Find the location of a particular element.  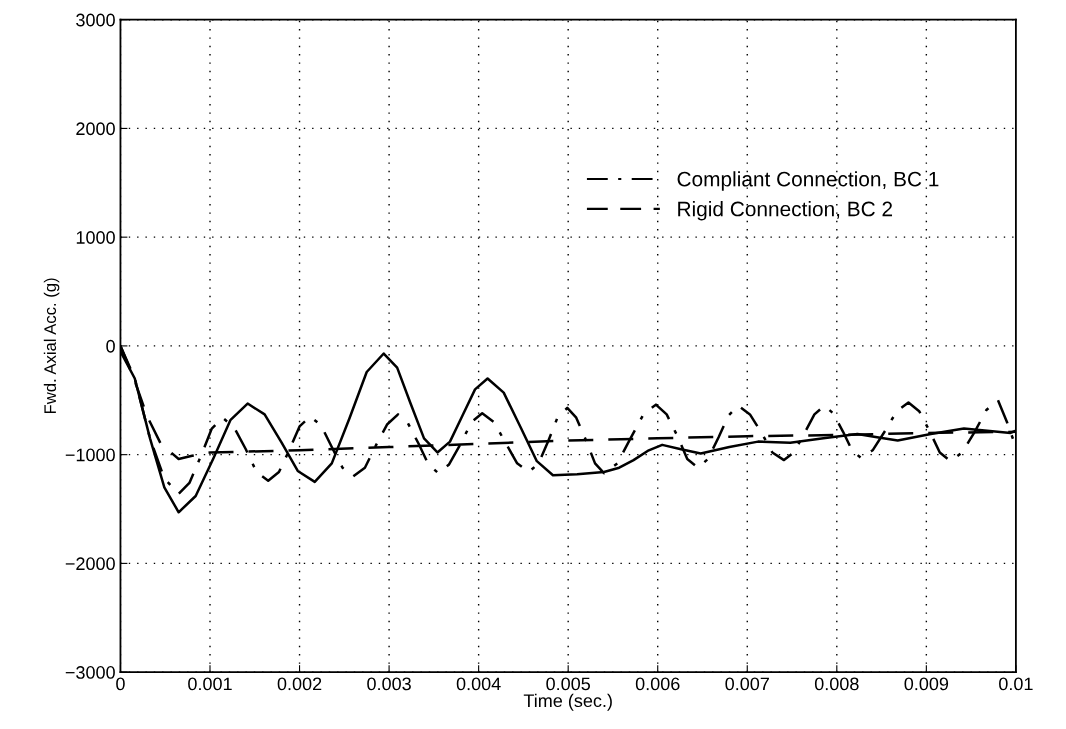

x-tick-label: 0 is located at coordinates (120, 684).